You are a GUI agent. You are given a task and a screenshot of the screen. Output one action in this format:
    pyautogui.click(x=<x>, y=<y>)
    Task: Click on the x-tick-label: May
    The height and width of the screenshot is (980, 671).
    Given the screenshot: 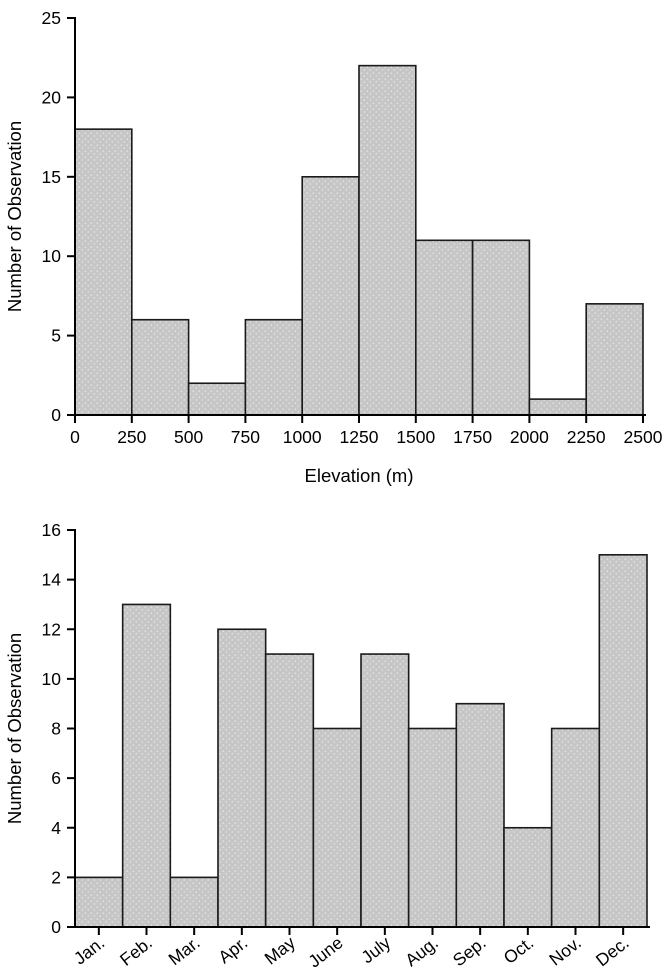 What is the action you would take?
    pyautogui.click(x=280, y=950)
    